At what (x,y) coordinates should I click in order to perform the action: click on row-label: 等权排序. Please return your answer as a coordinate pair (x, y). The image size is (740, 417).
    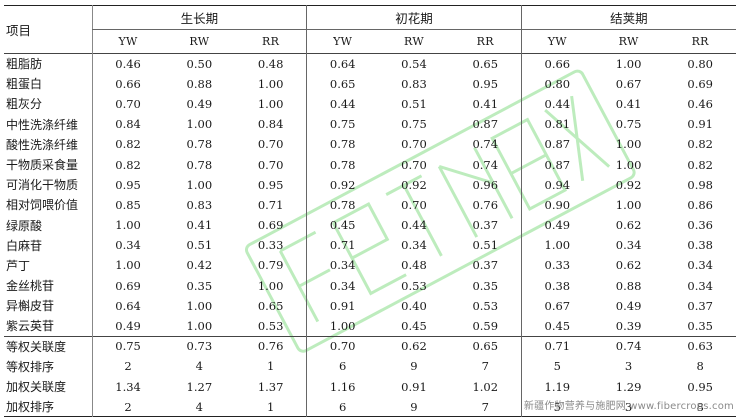
    Looking at the image, I should click on (30, 366).